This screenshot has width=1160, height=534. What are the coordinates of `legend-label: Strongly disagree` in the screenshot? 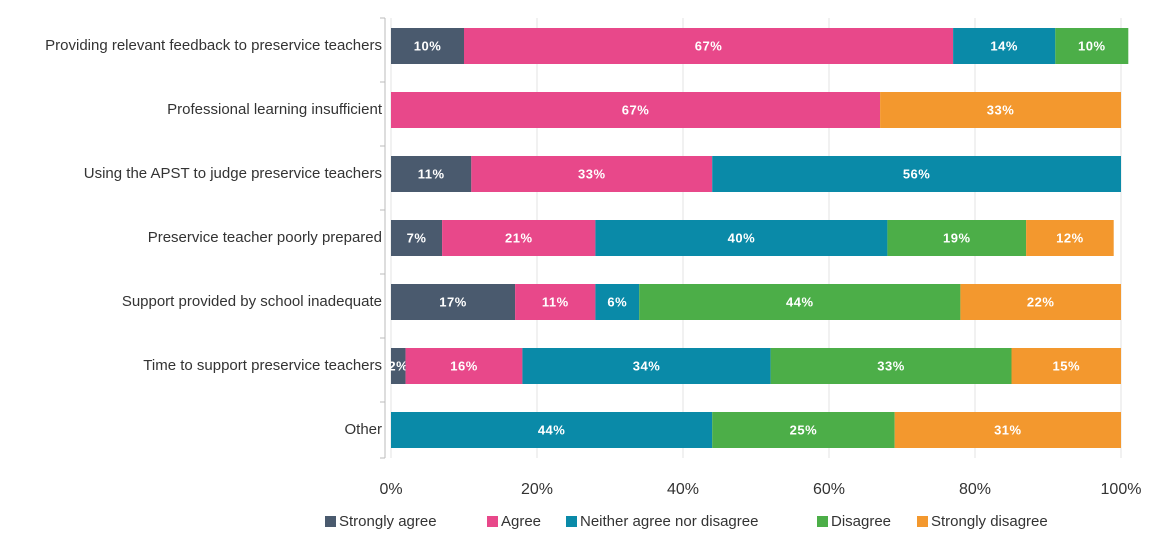 It's located at (989, 521).